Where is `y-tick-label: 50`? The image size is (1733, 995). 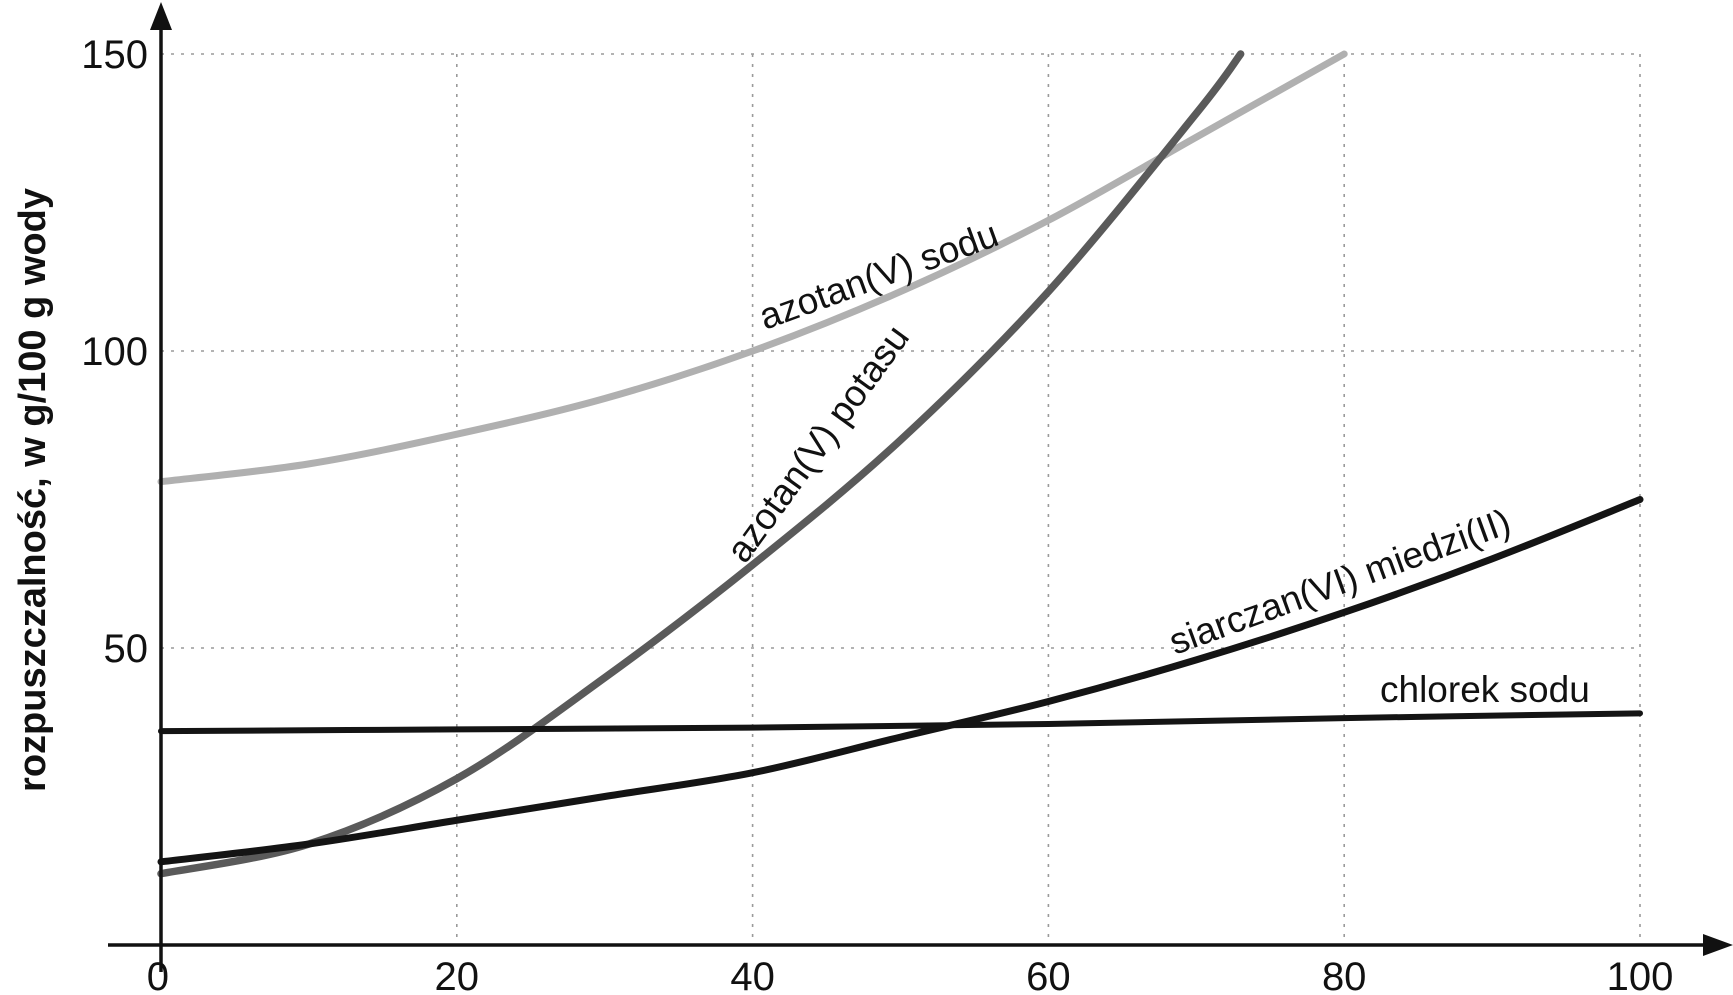
y-tick-label: 50 is located at coordinates (126, 649).